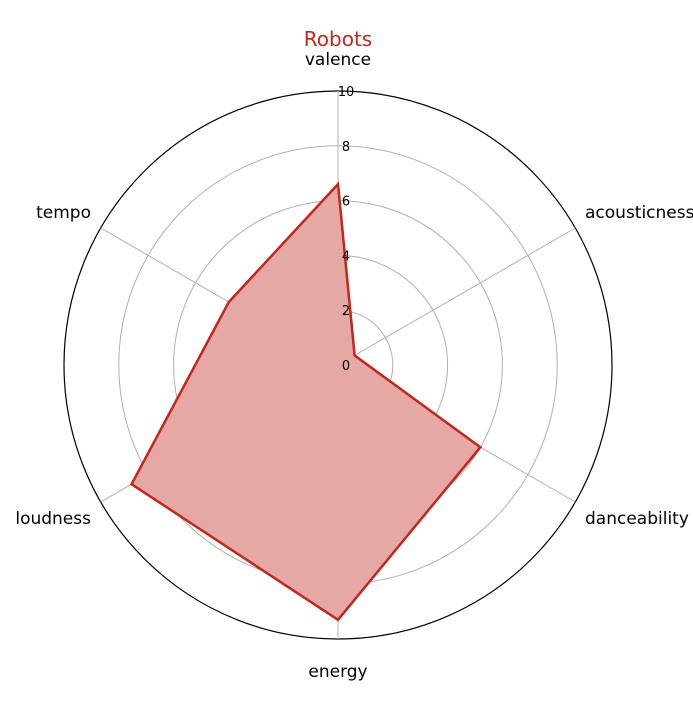  What do you see at coordinates (346, 311) in the screenshot?
I see `r-tick-label: 2` at bounding box center [346, 311].